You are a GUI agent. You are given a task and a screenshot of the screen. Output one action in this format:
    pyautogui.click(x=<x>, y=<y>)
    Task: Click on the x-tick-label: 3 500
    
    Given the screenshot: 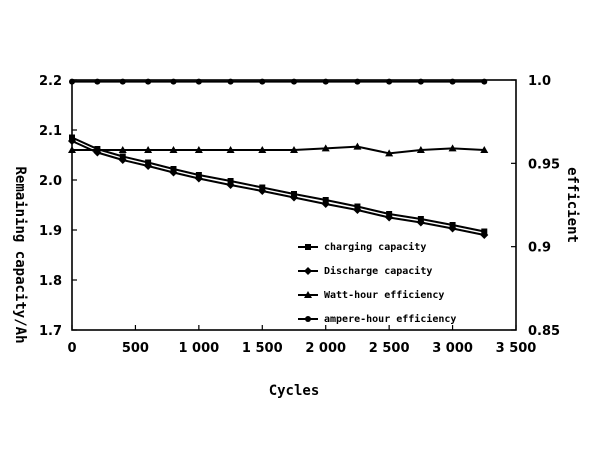 What is the action you would take?
    pyautogui.click(x=516, y=348)
    